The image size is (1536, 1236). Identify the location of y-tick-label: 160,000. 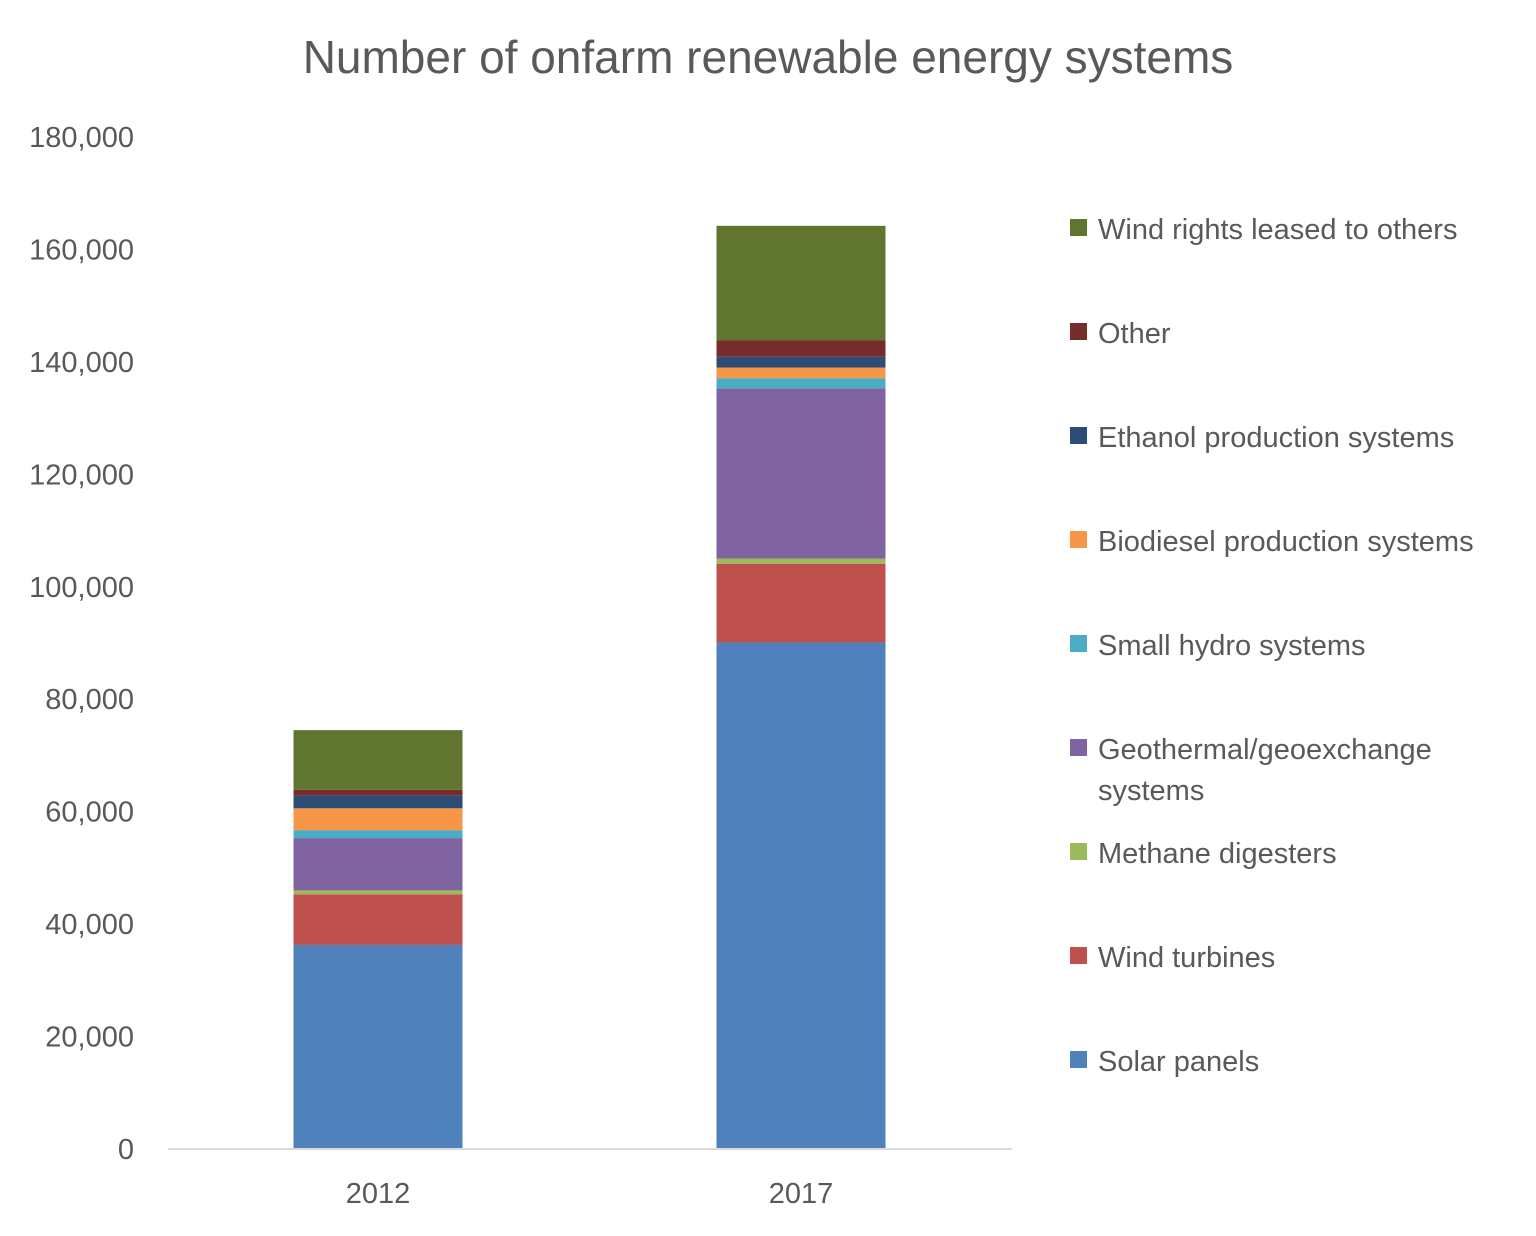
(81, 250).